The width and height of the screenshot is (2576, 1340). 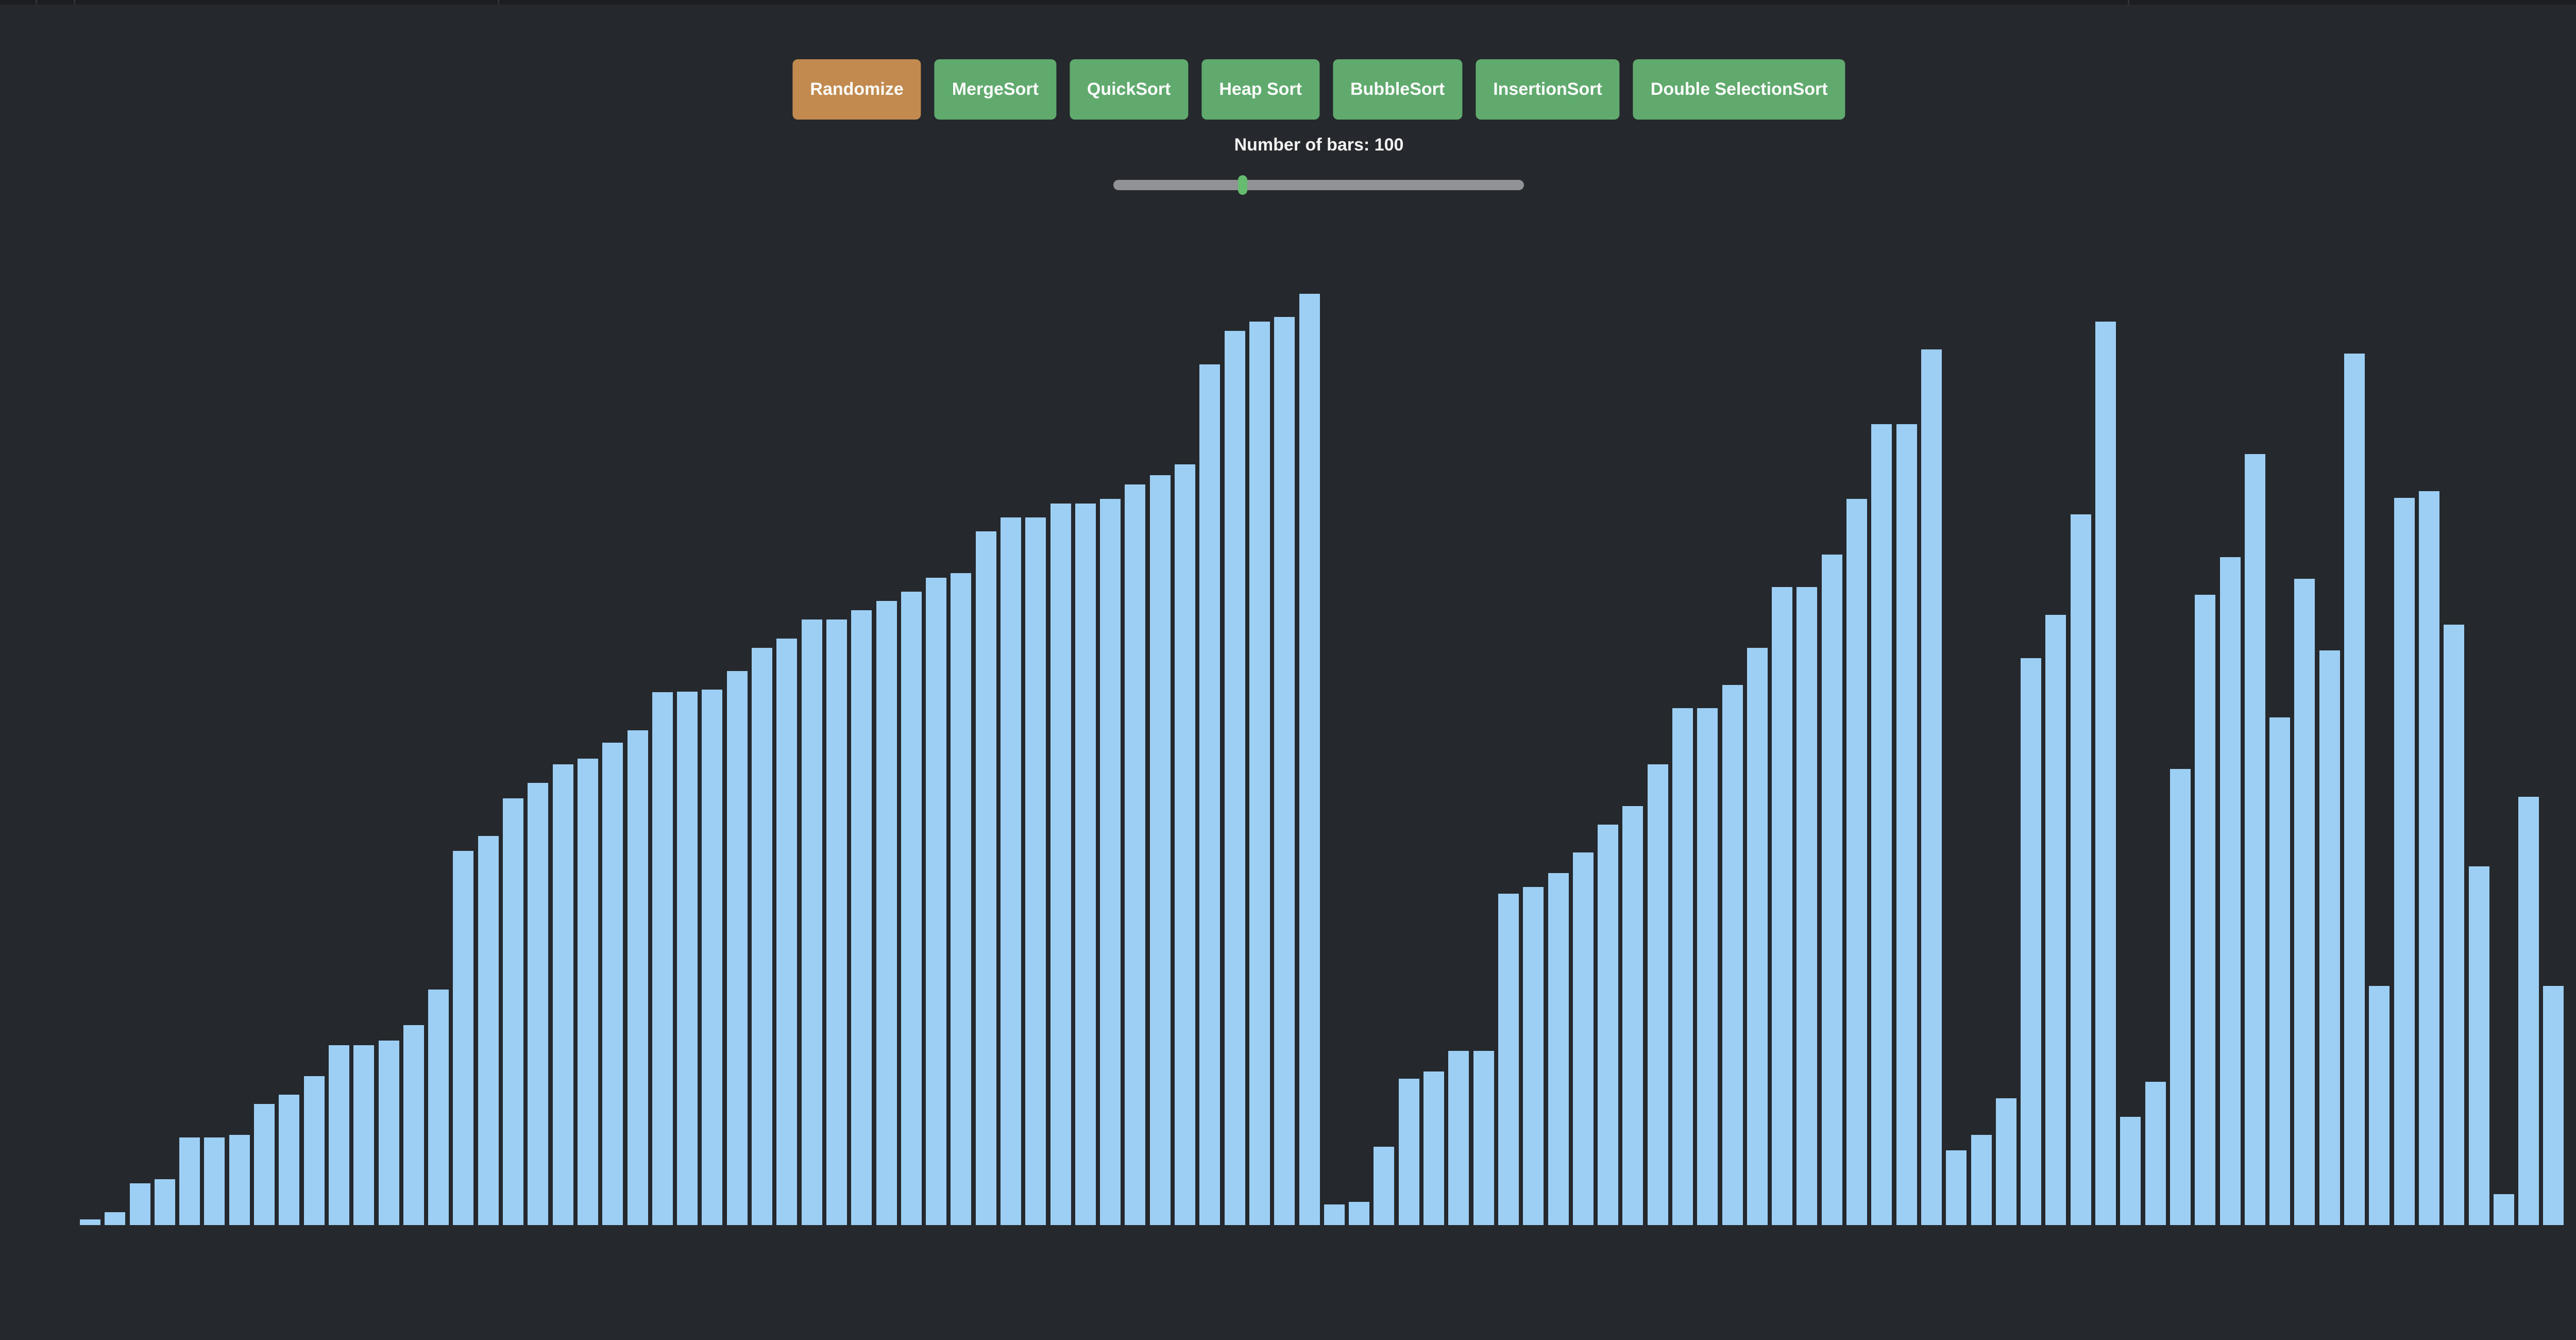 I want to click on insertion-sort-button: InsertionSort, so click(x=1548, y=89).